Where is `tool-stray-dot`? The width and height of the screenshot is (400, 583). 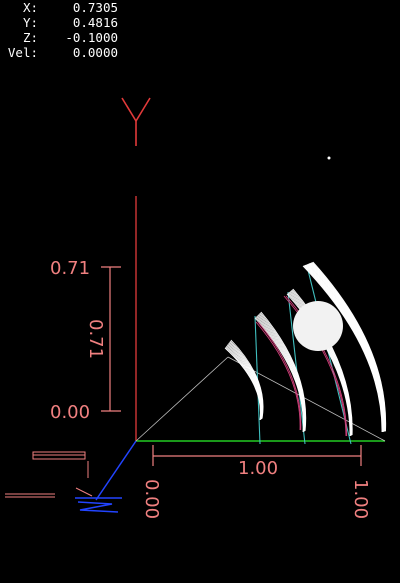
tool-stray-dot is located at coordinates (329, 158).